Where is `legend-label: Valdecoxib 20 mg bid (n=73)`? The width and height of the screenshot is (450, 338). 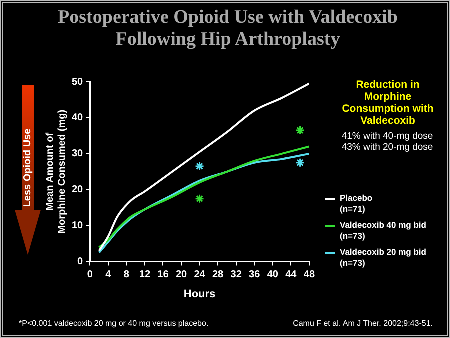 legend-label: Valdecoxib 20 mg bid (n=73) is located at coordinates (383, 258).